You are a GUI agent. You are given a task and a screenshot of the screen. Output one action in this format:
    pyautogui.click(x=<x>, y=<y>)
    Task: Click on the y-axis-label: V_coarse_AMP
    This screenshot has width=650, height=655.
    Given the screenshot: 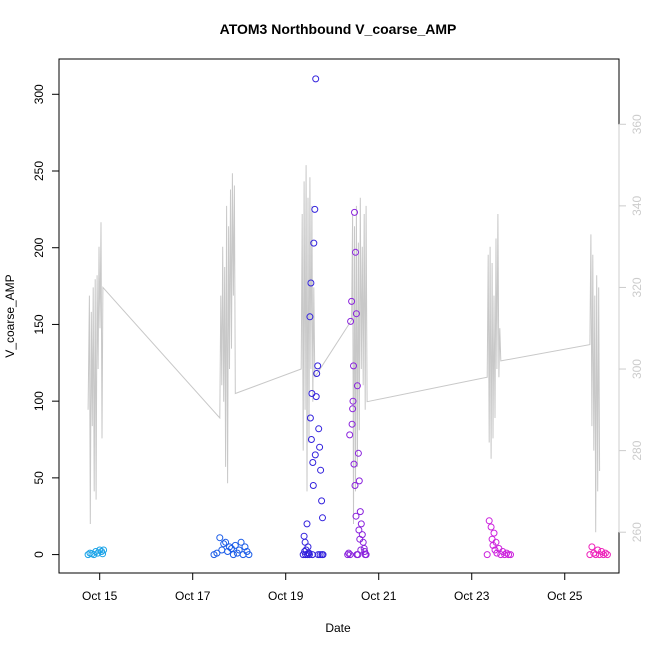 What is the action you would take?
    pyautogui.click(x=10, y=315)
    